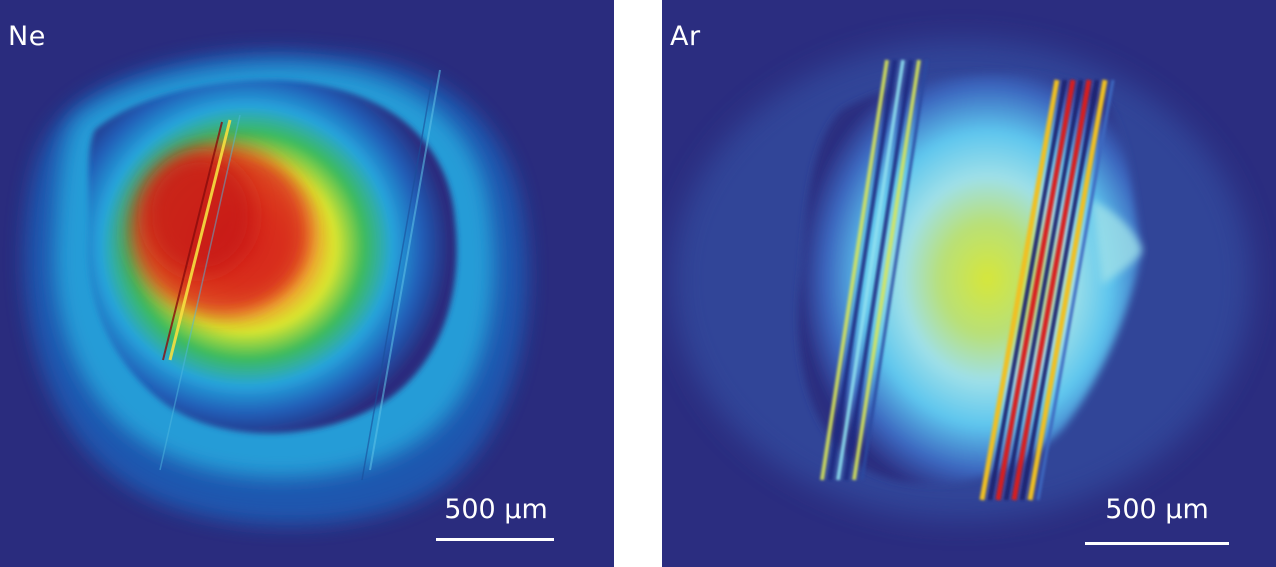 Image resolution: width=1276 pixels, height=567 pixels. What do you see at coordinates (1157, 509) in the screenshot?
I see `ar-scale-bar-label: 500 µm` at bounding box center [1157, 509].